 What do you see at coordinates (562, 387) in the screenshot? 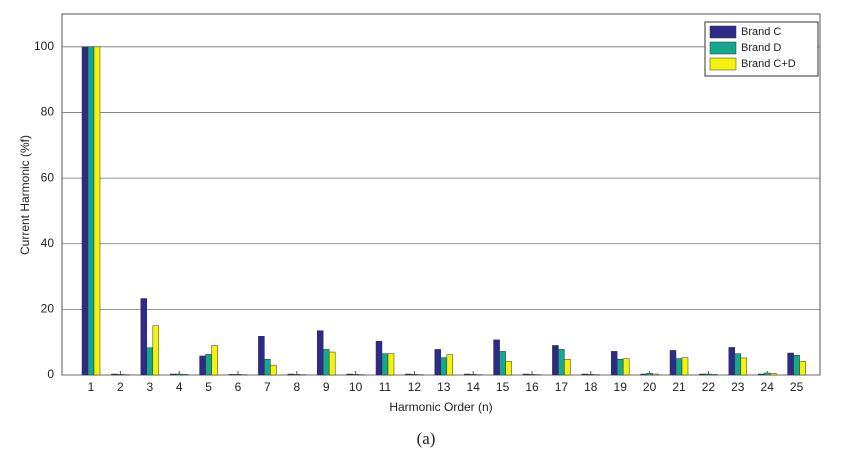
I see `x-tick-label: 17` at bounding box center [562, 387].